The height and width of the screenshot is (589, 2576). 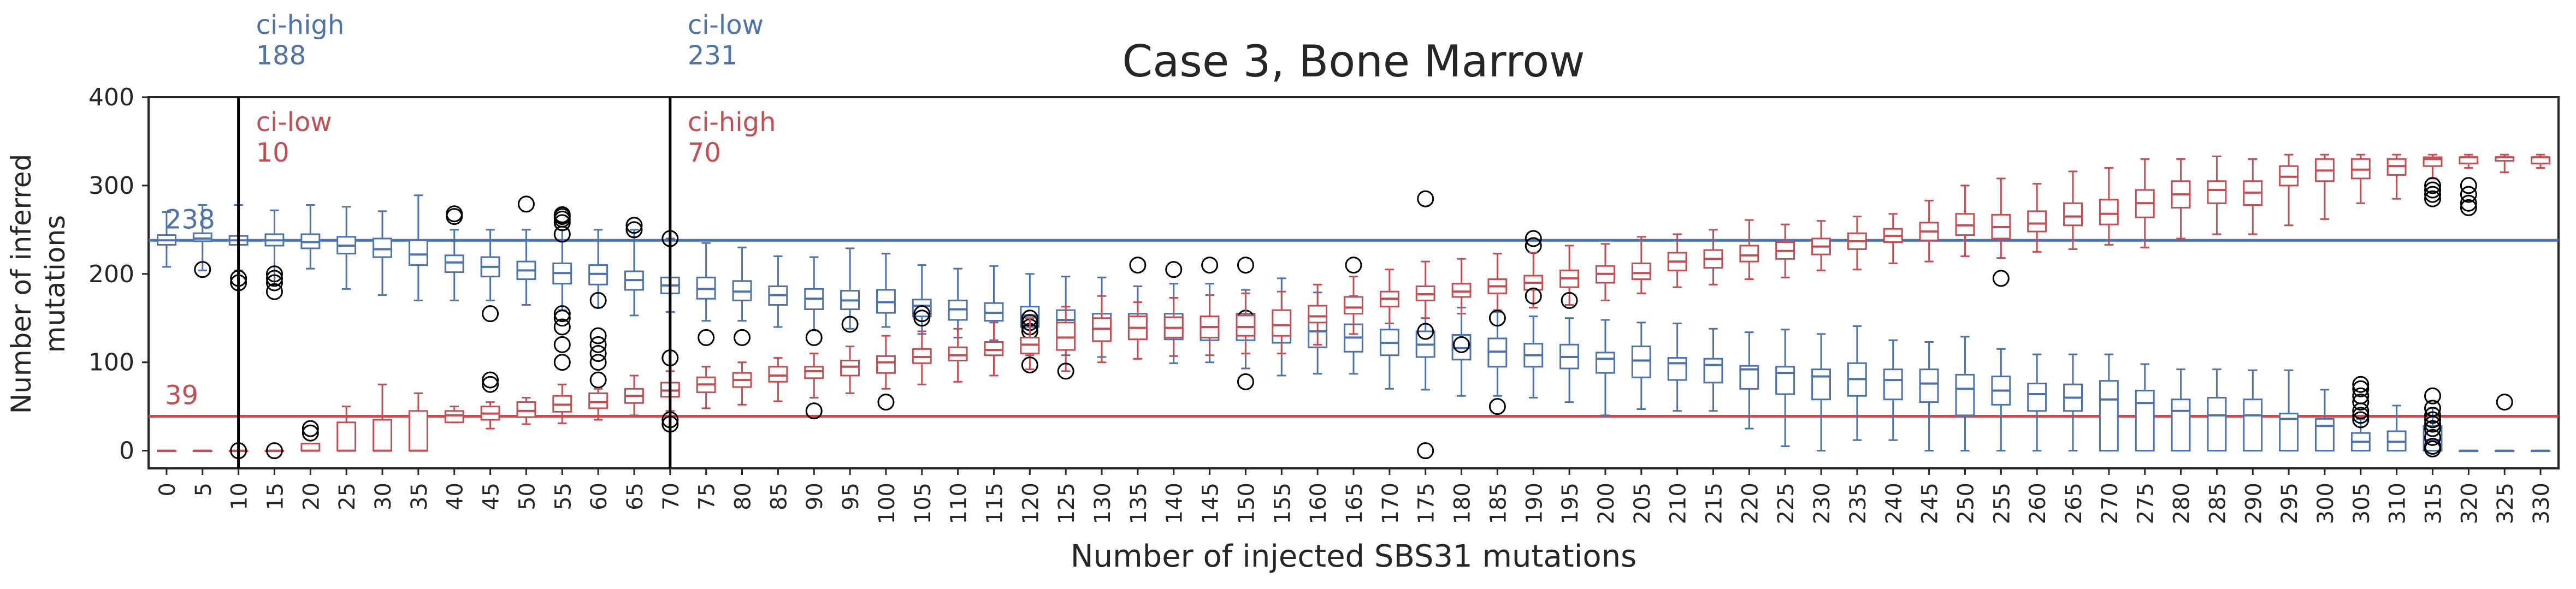 What do you see at coordinates (1498, 503) in the screenshot?
I see `x-tick-label: 185` at bounding box center [1498, 503].